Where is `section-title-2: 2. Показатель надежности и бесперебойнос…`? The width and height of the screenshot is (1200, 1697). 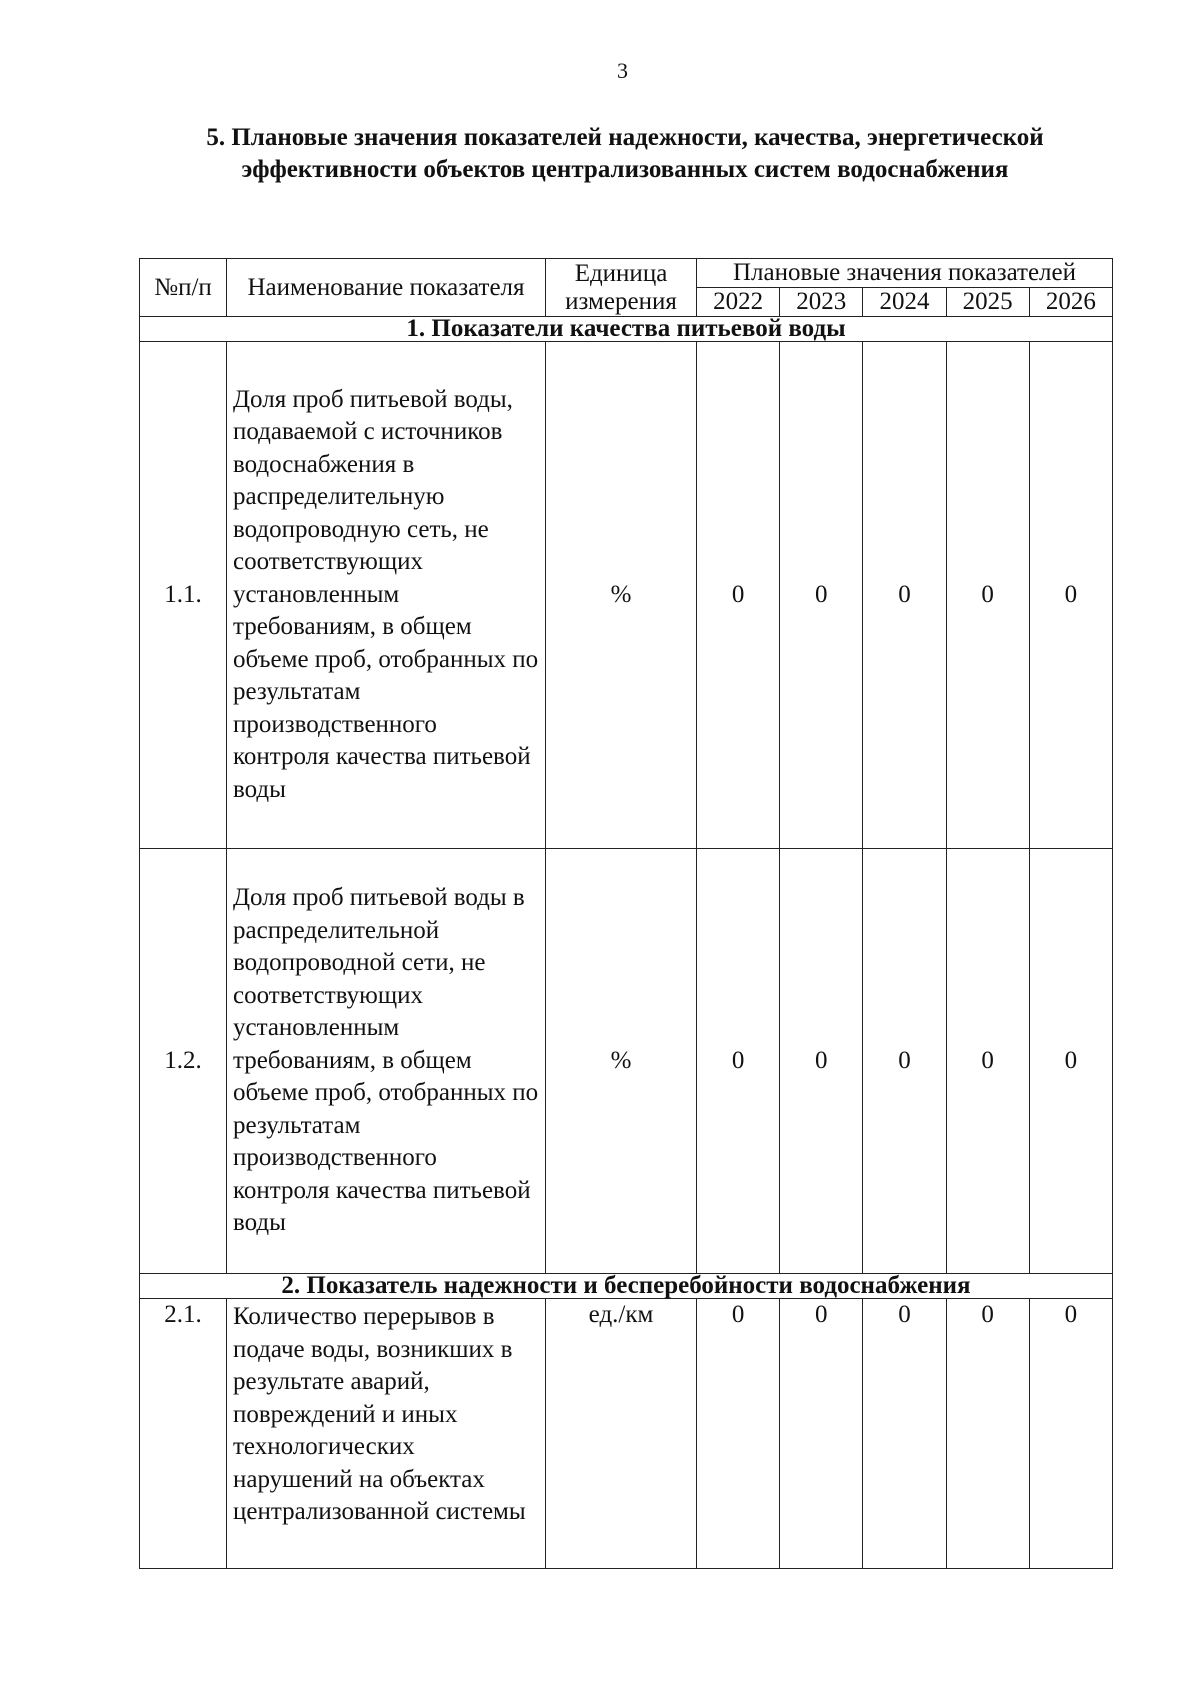
section-title-2: 2. Показатель надежности и бесперебойнос… is located at coordinates (626, 1286).